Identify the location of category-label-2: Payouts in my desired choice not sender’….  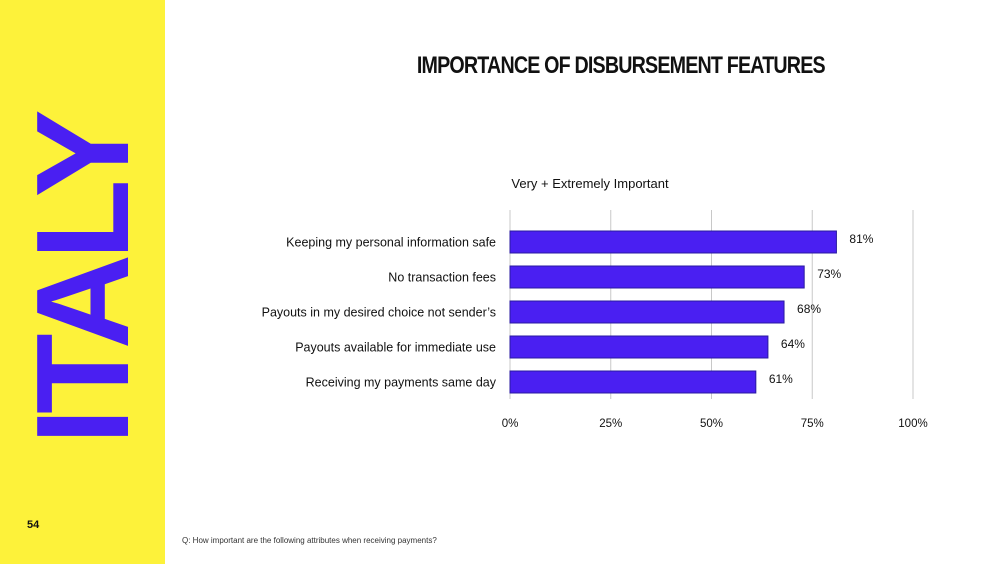
(379, 313).